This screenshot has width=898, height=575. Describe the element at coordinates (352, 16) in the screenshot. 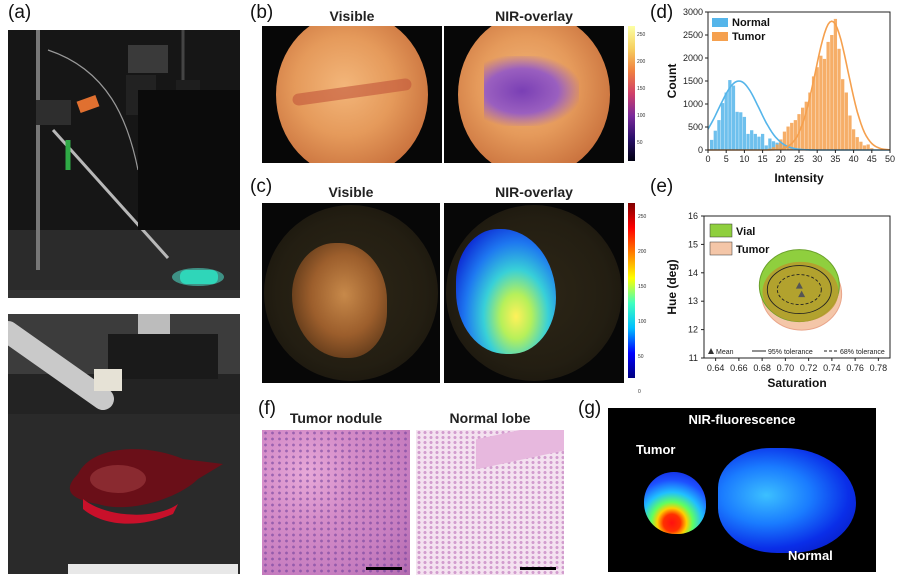

I see `panel-b-visible-title: Visible` at that location.